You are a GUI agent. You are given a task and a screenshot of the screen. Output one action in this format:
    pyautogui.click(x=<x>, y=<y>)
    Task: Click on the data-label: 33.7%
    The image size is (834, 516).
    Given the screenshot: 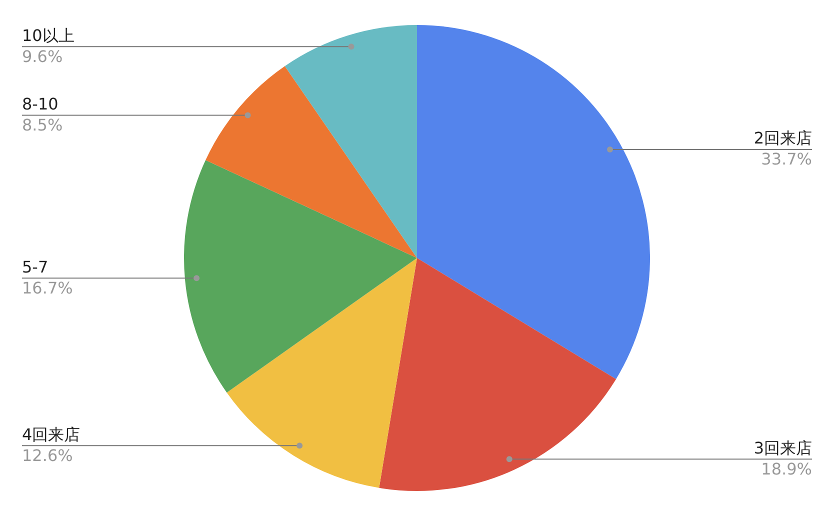 What is the action you would take?
    pyautogui.click(x=786, y=159)
    